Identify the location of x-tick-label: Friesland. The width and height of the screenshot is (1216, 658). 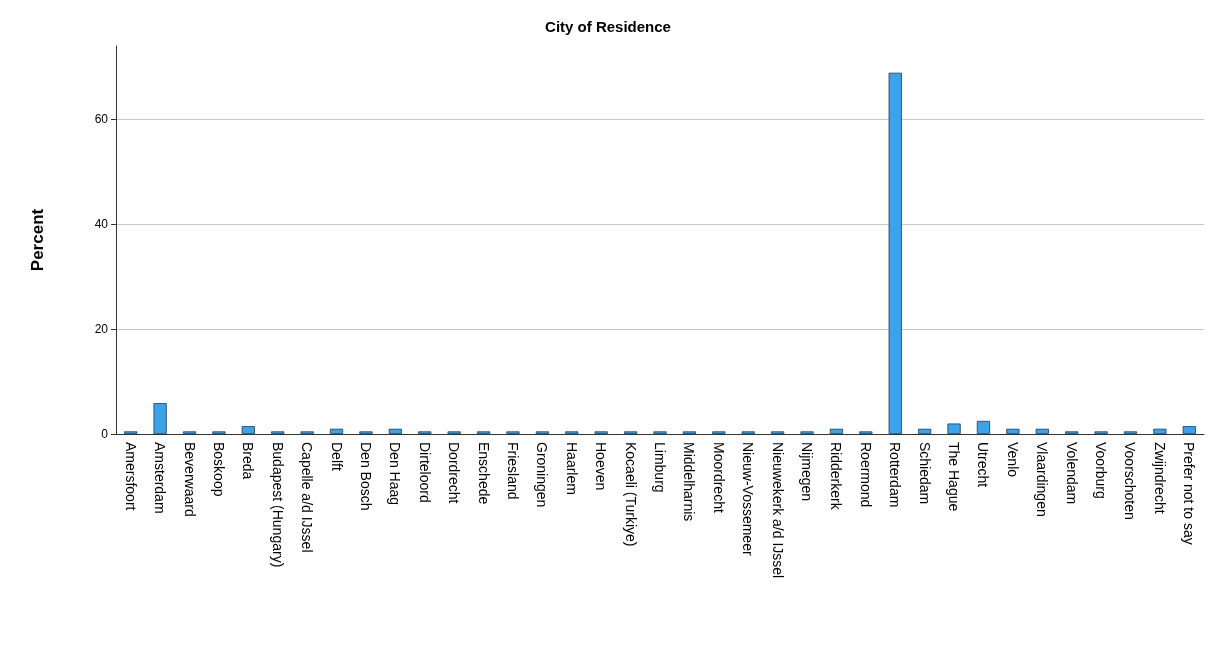
(512, 471).